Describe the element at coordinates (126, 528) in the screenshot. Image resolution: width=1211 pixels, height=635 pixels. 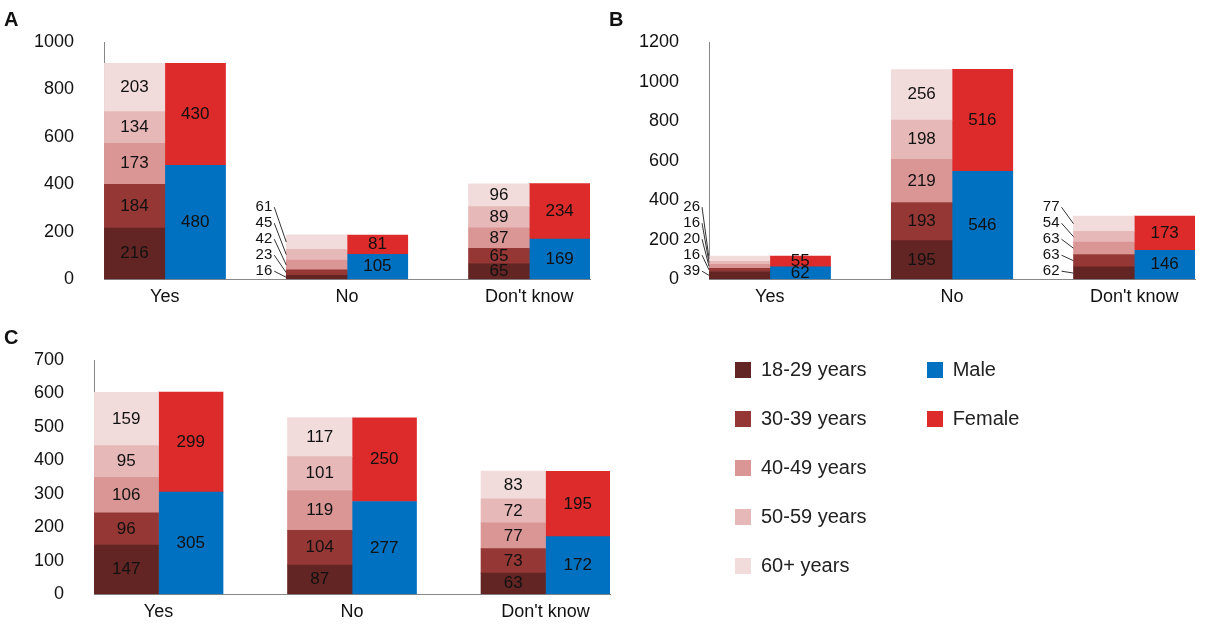
I see `data-label: 96` at that location.